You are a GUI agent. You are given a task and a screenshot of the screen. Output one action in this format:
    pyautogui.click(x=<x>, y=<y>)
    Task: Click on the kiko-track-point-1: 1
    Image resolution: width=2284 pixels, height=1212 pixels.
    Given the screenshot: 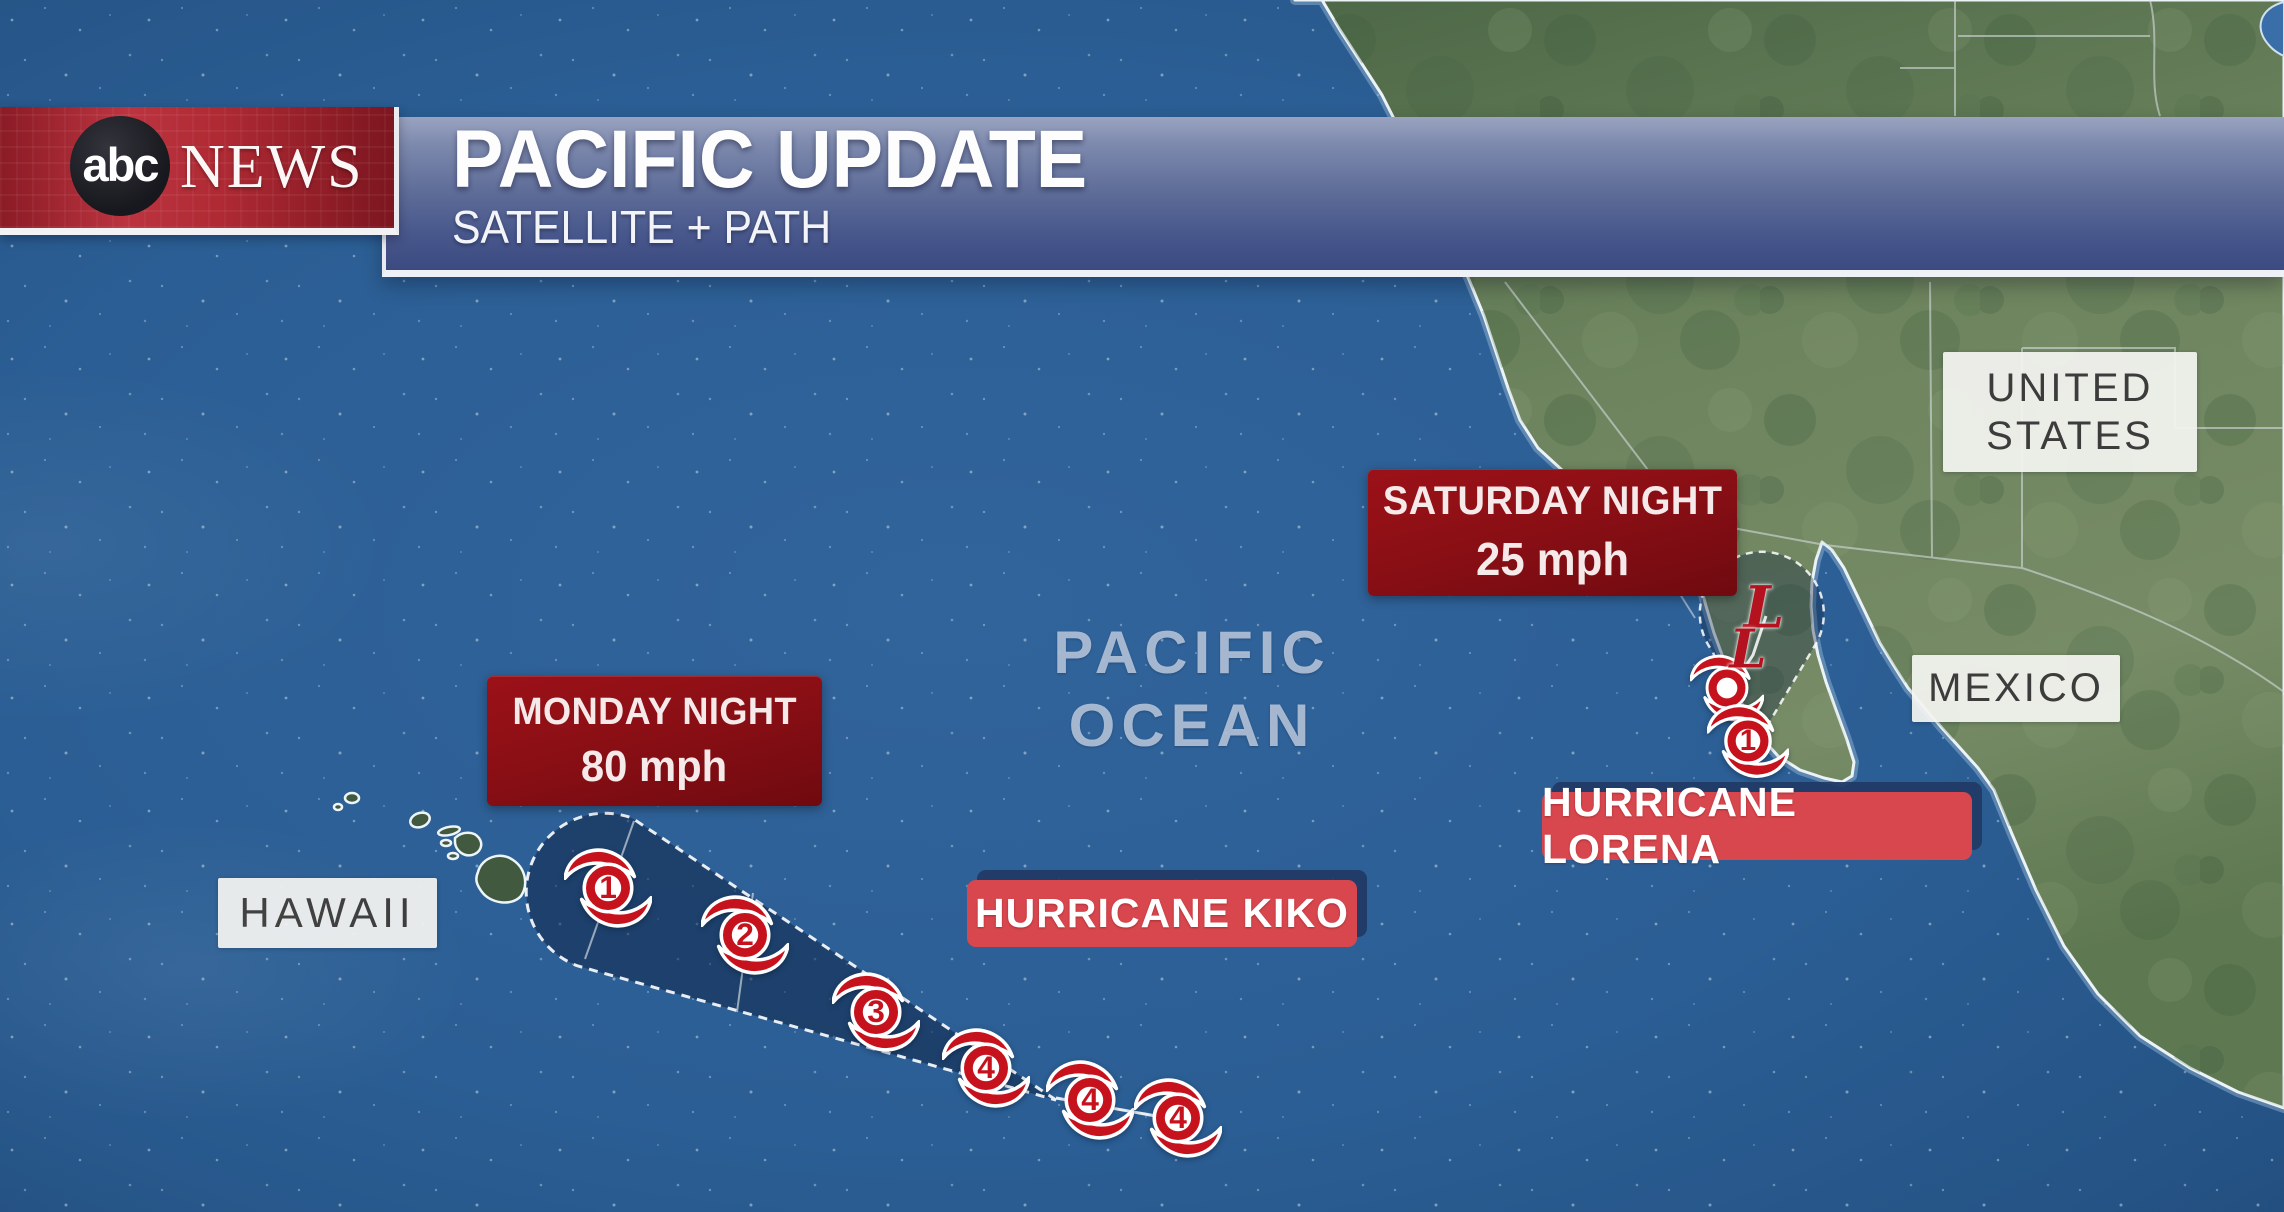 What is the action you would take?
    pyautogui.click(x=608, y=888)
    